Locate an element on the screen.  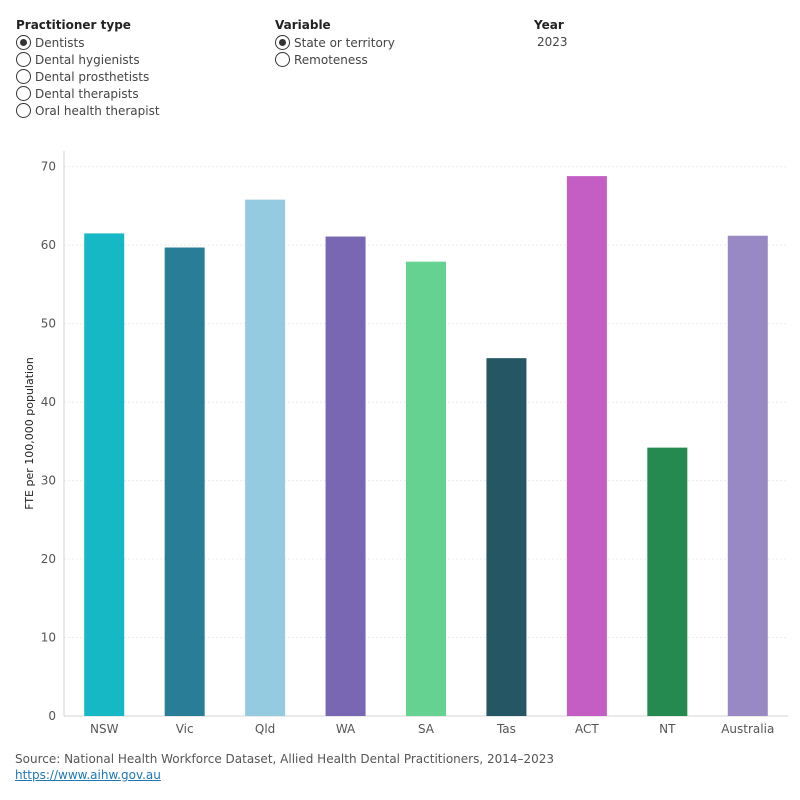
bar-nsw is located at coordinates (104, 475).